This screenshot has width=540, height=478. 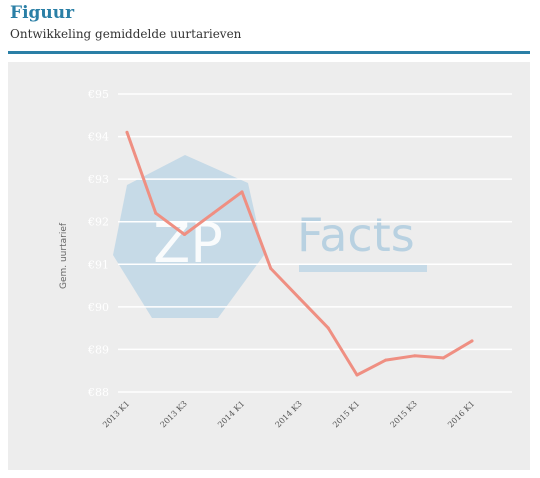 I want to click on figure-subtitle: Ontwikkeling gemiddelde uurtarieven, so click(x=126, y=34).